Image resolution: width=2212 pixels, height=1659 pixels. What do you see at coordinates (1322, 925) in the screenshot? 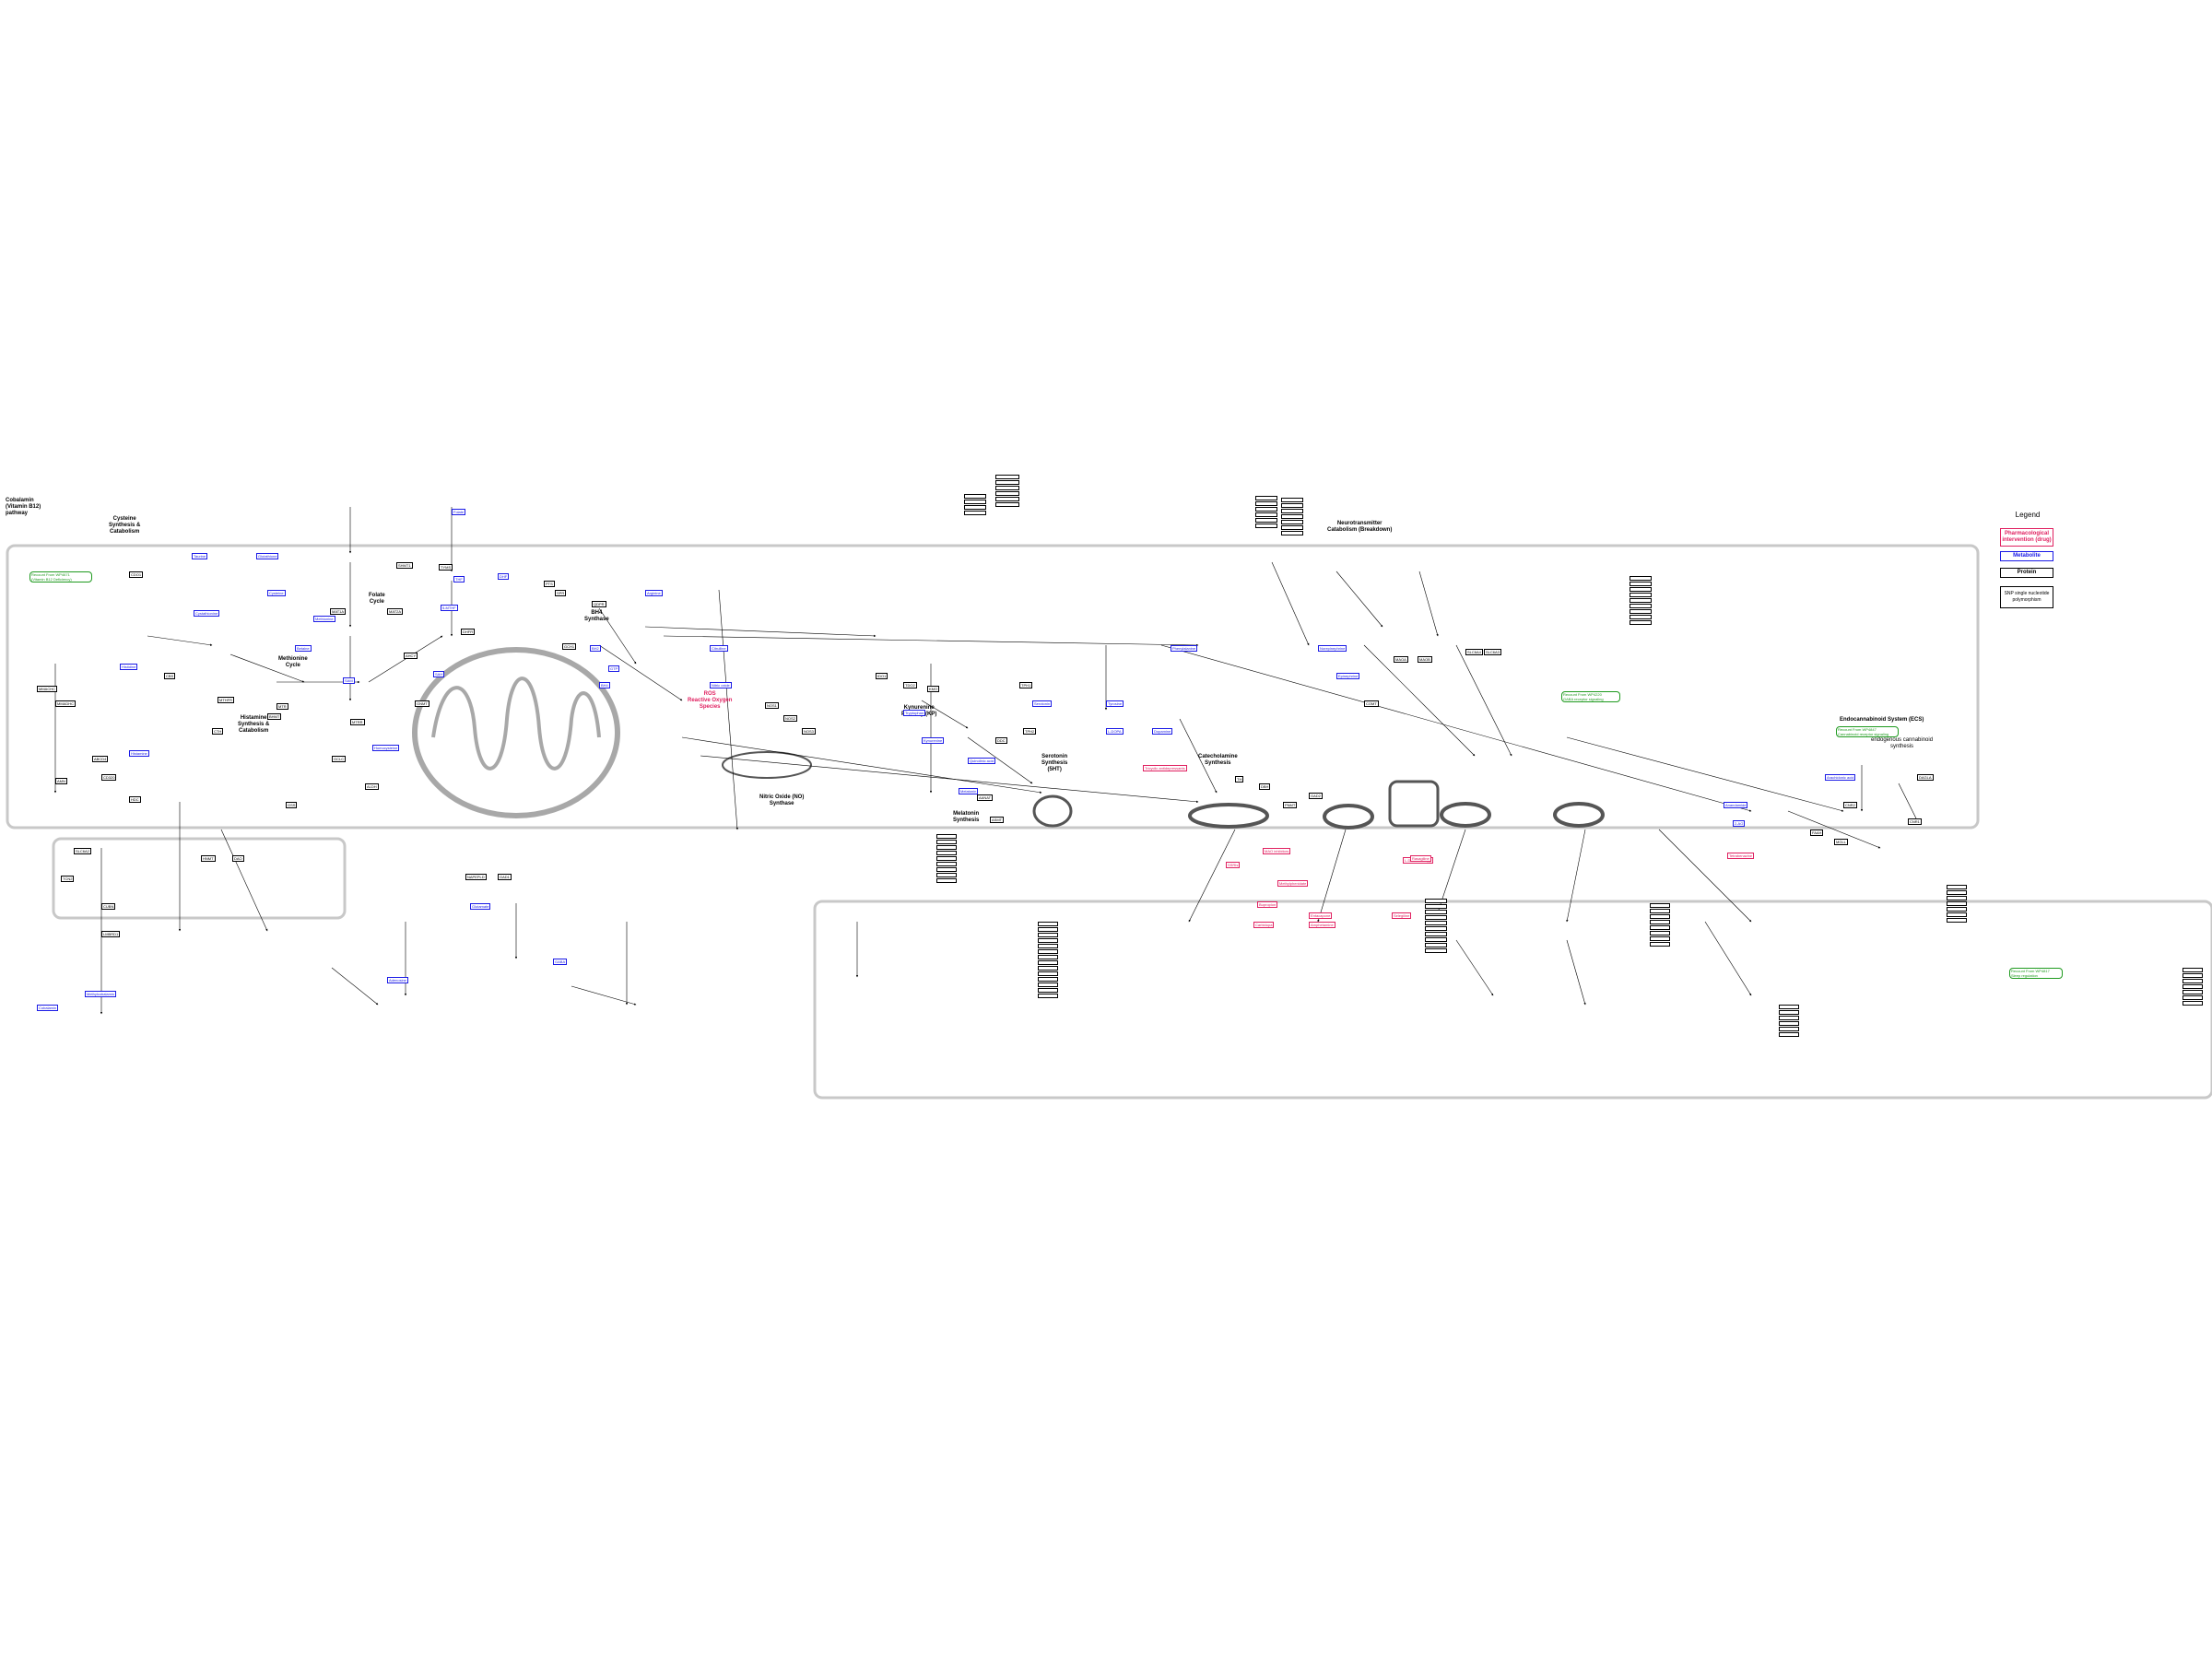
I see `drug-node: Amphetamine` at bounding box center [1322, 925].